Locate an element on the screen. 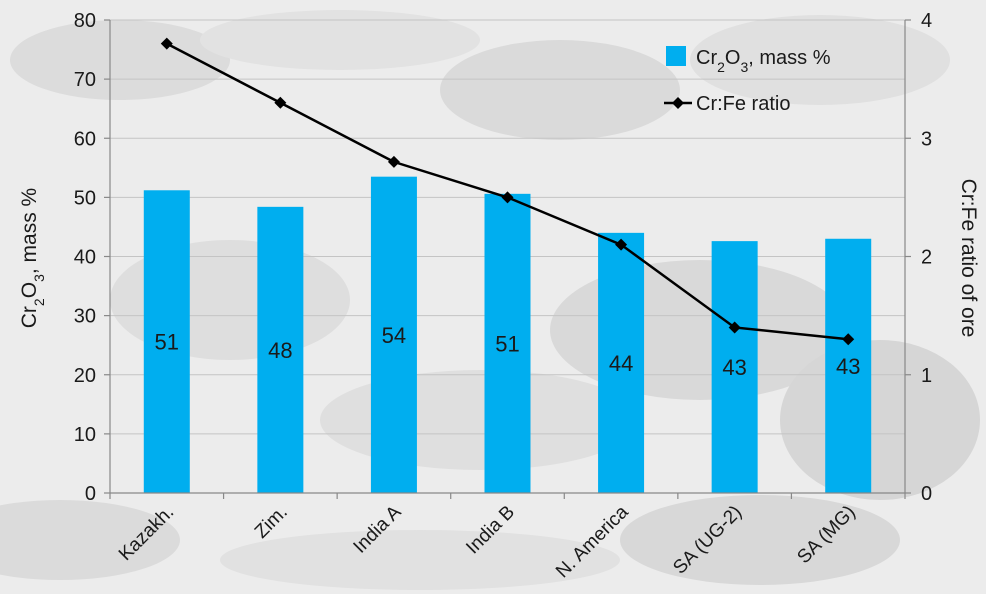  y-tick-label-left: 70 is located at coordinates (85, 80).